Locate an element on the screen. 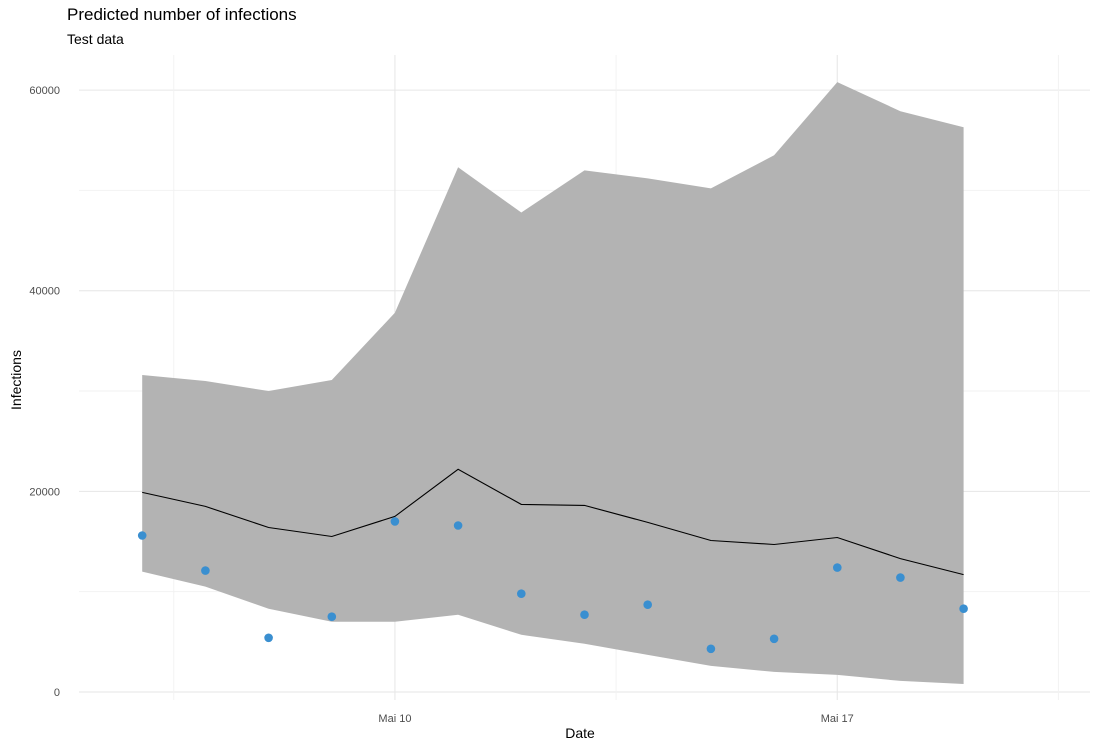 The width and height of the screenshot is (1100, 750). y-tick-label: 0 is located at coordinates (57, 693).